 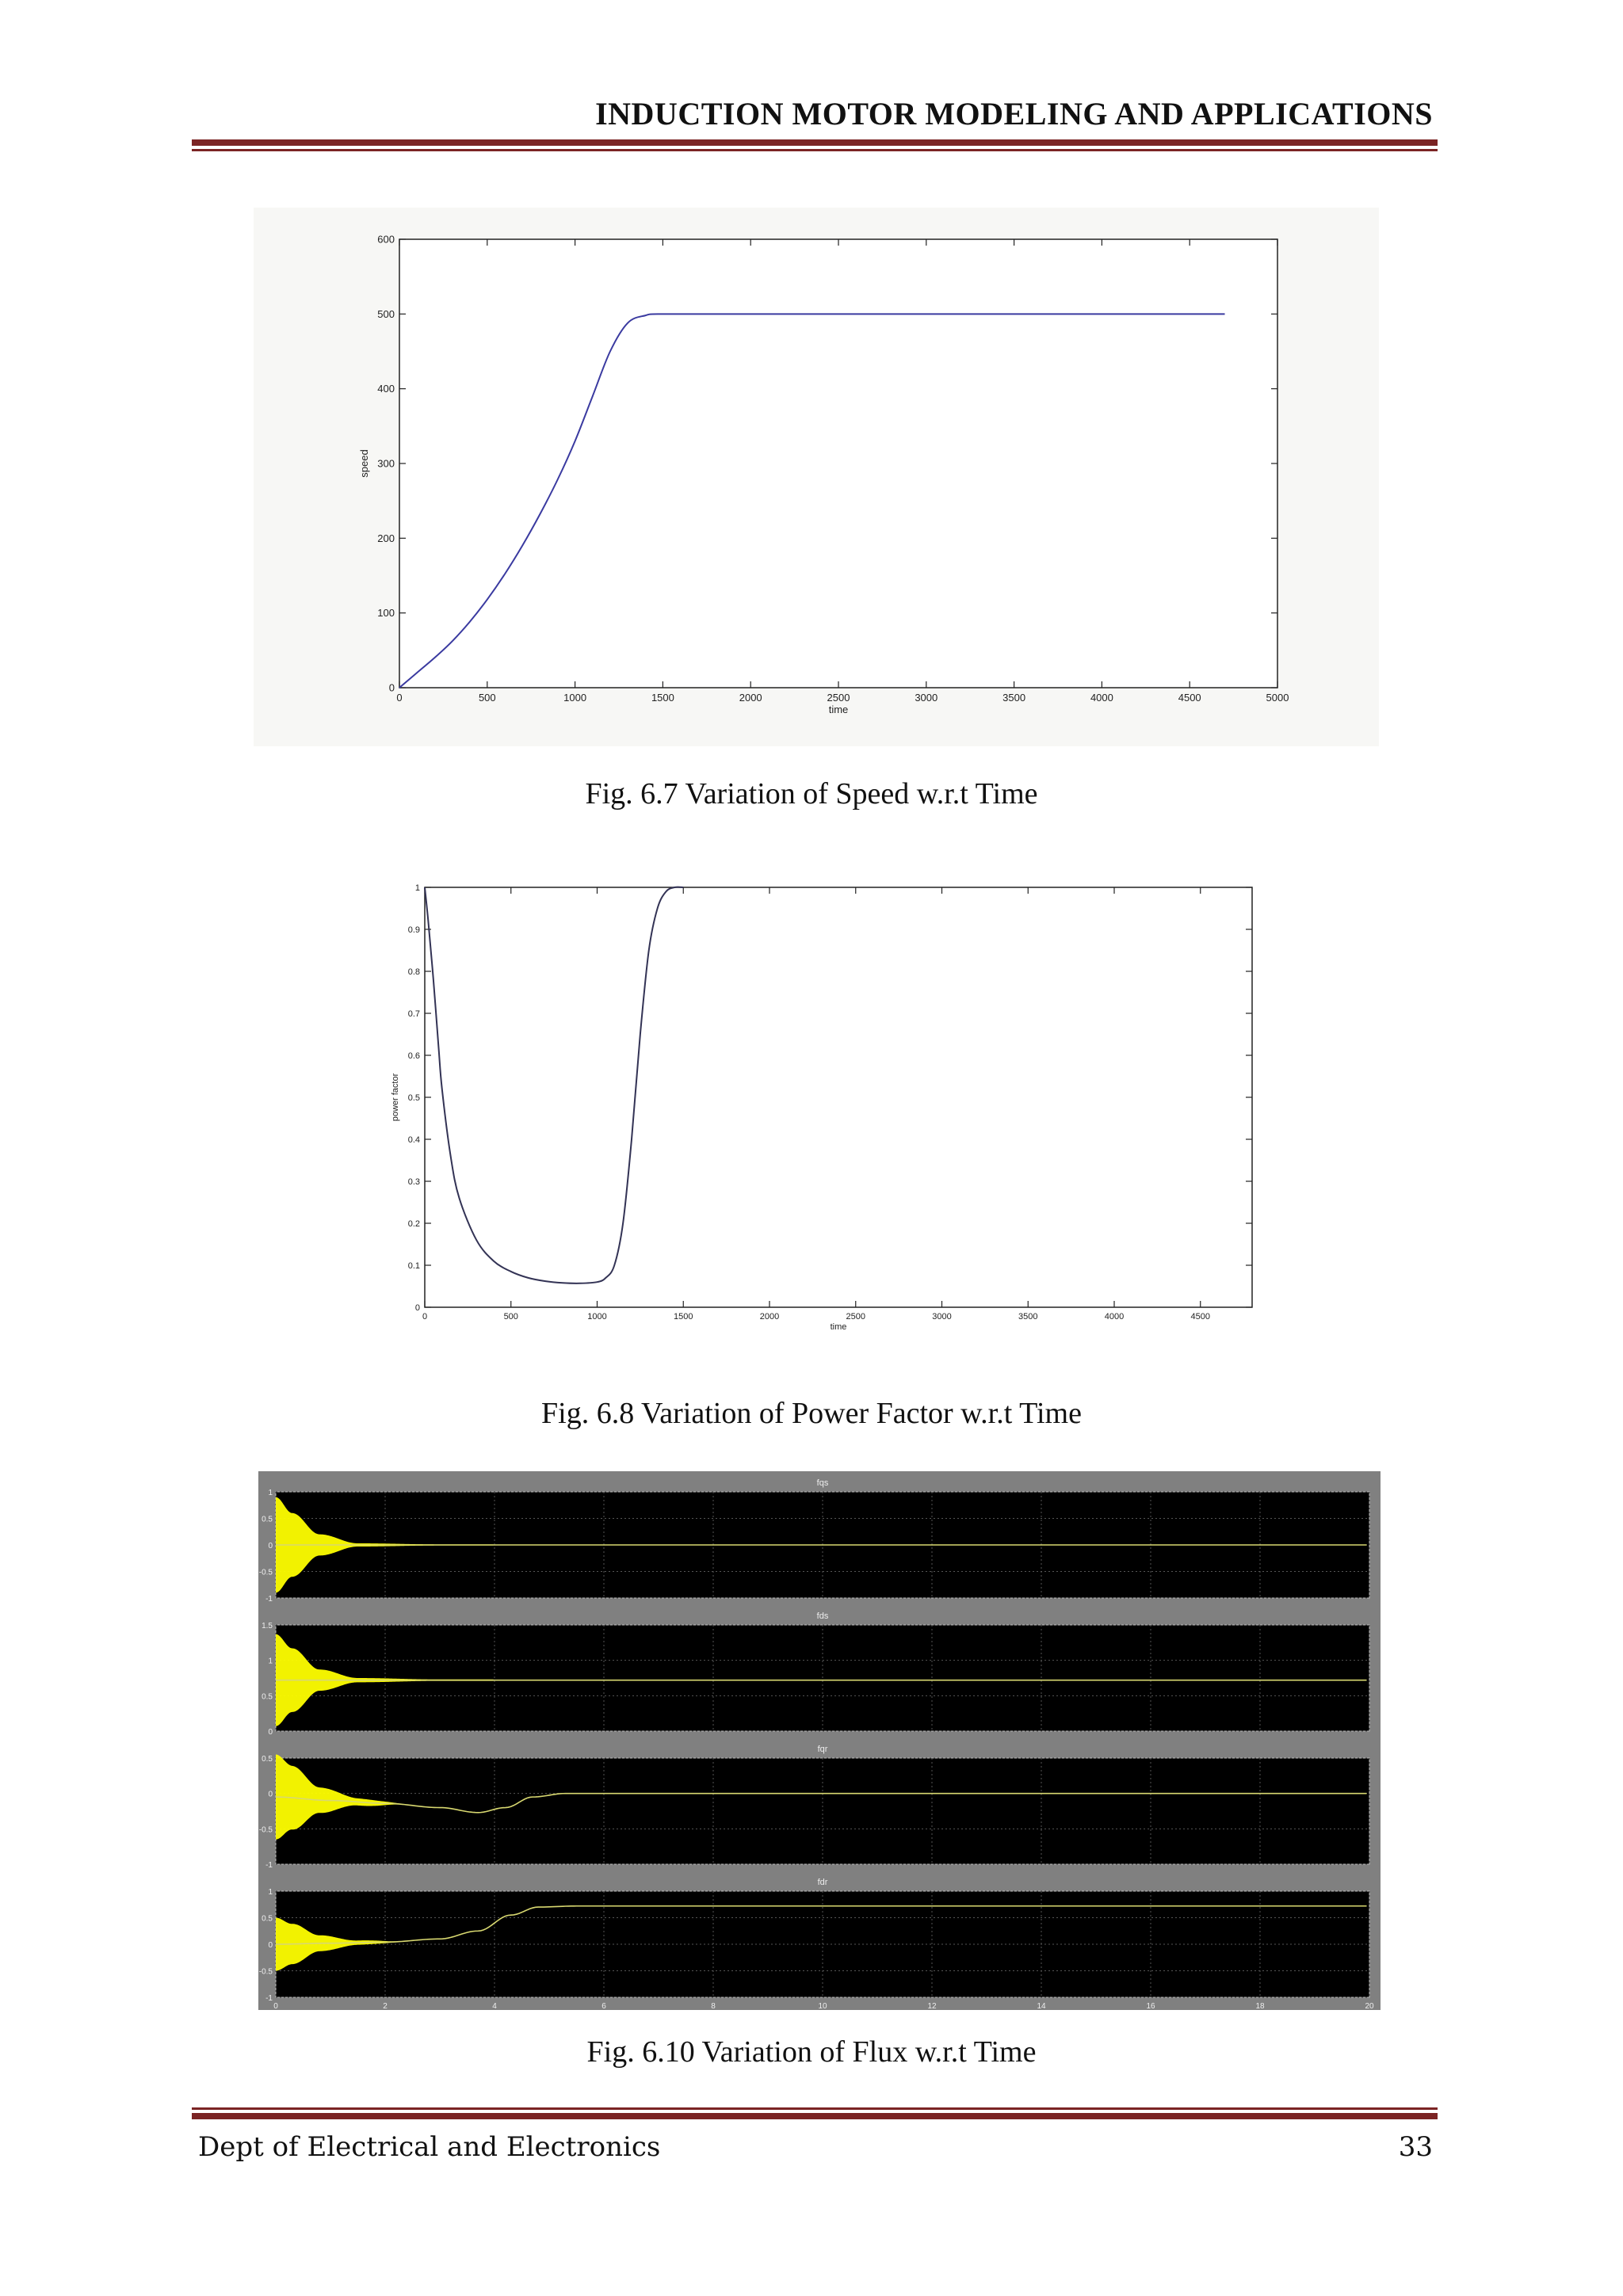 What do you see at coordinates (811, 2052) in the screenshot?
I see `figure-caption-6-10: Fig. 6.10 Variation of Flux w.r.t Time` at bounding box center [811, 2052].